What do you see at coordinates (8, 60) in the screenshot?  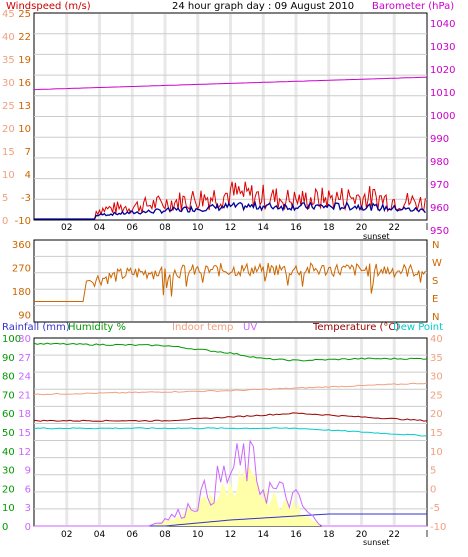 I see `tick-label-left-outer: 35` at bounding box center [8, 60].